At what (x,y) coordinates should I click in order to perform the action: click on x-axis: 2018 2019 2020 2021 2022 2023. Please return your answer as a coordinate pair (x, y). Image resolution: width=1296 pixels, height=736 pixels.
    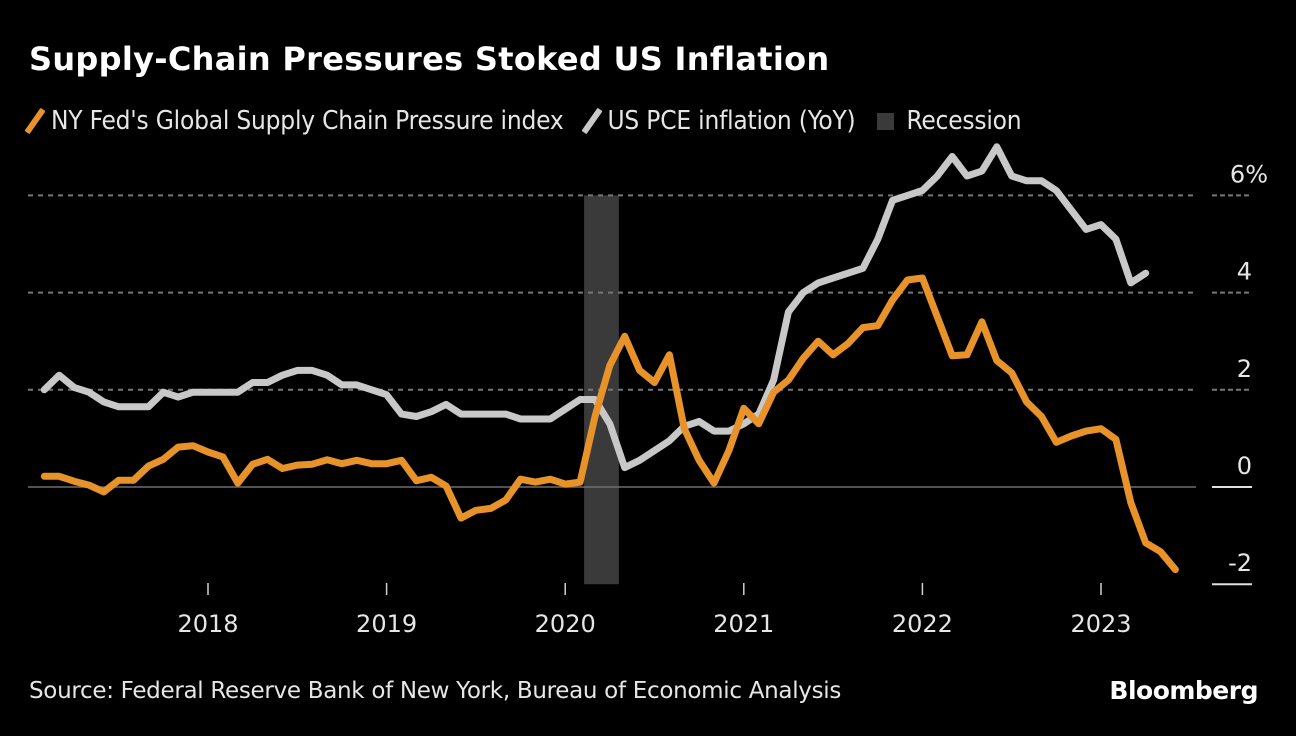
    Looking at the image, I should click on (654, 610).